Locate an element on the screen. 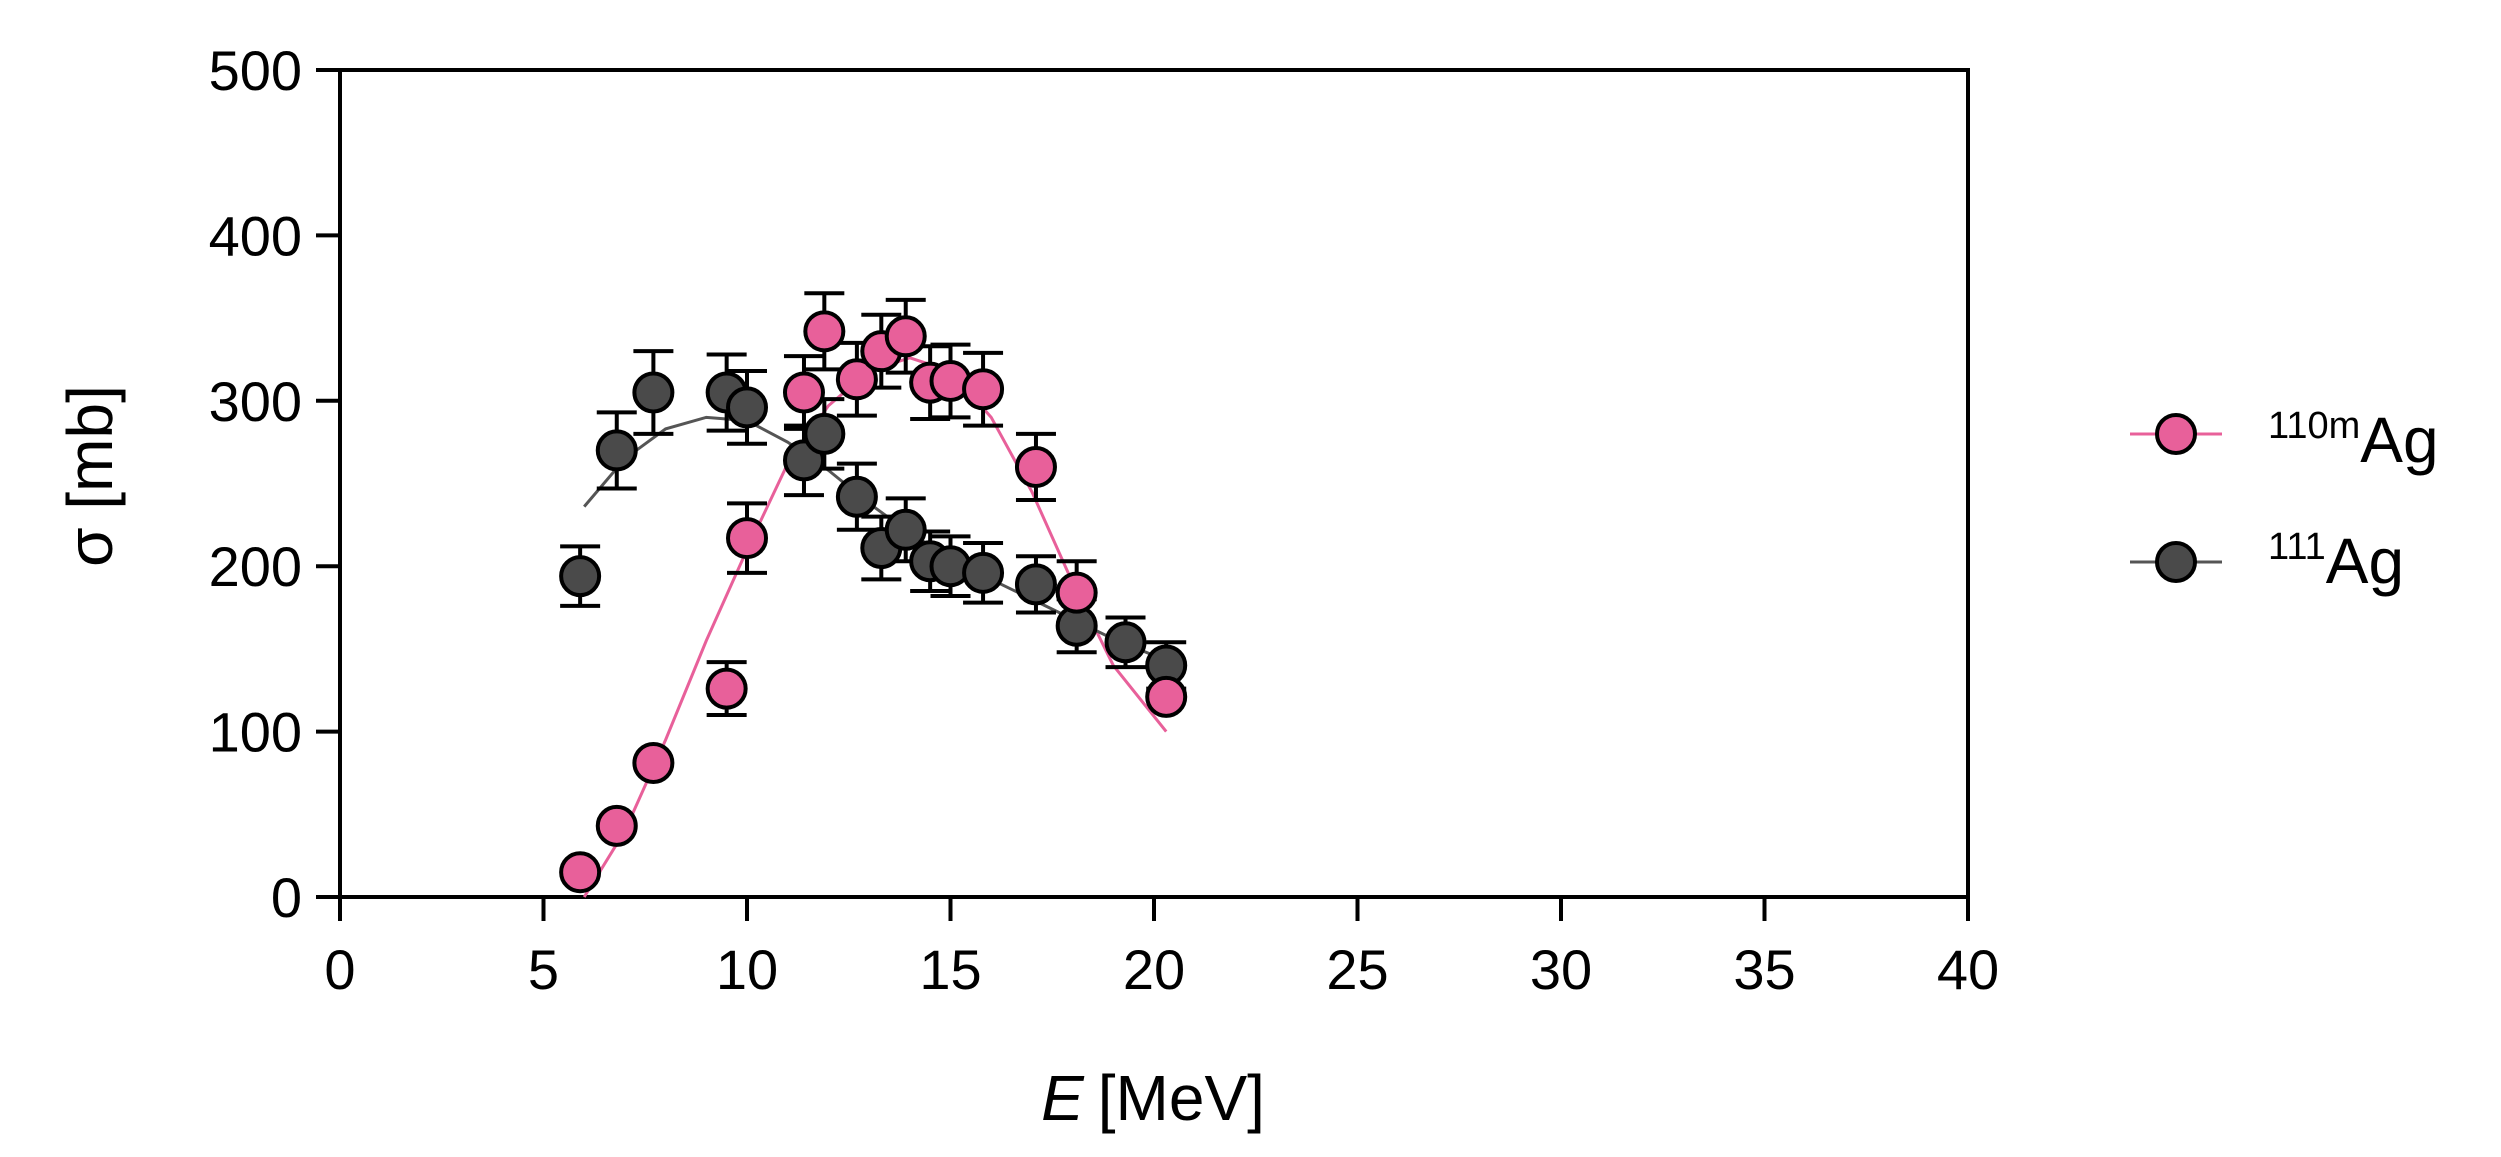 The width and height of the screenshot is (2501, 1157). x-axis-title-variable: E is located at coordinates (1063, 1098).